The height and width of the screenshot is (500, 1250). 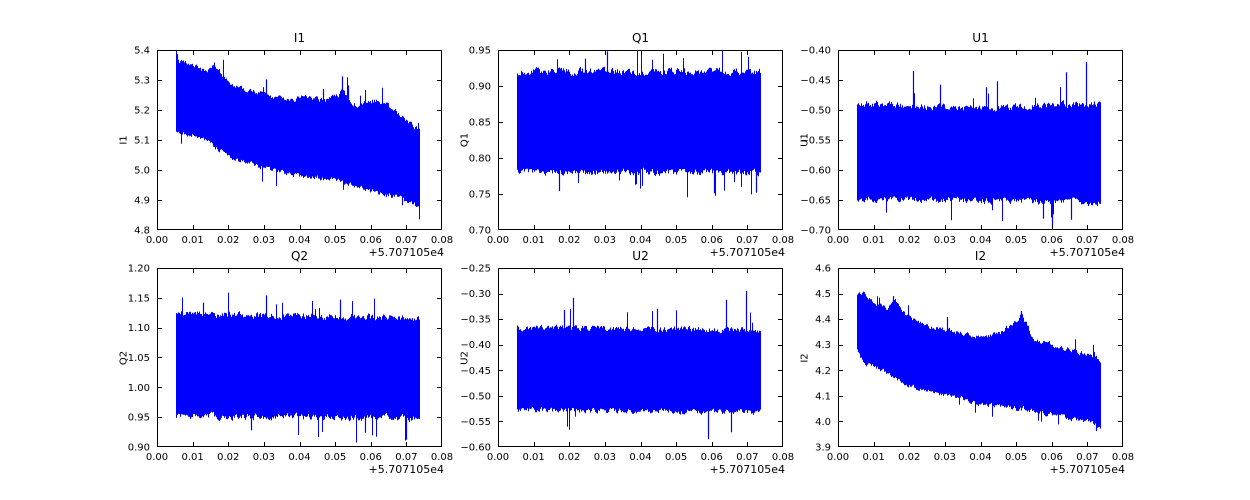 I want to click on svg-text: 4.1, so click(x=823, y=396).